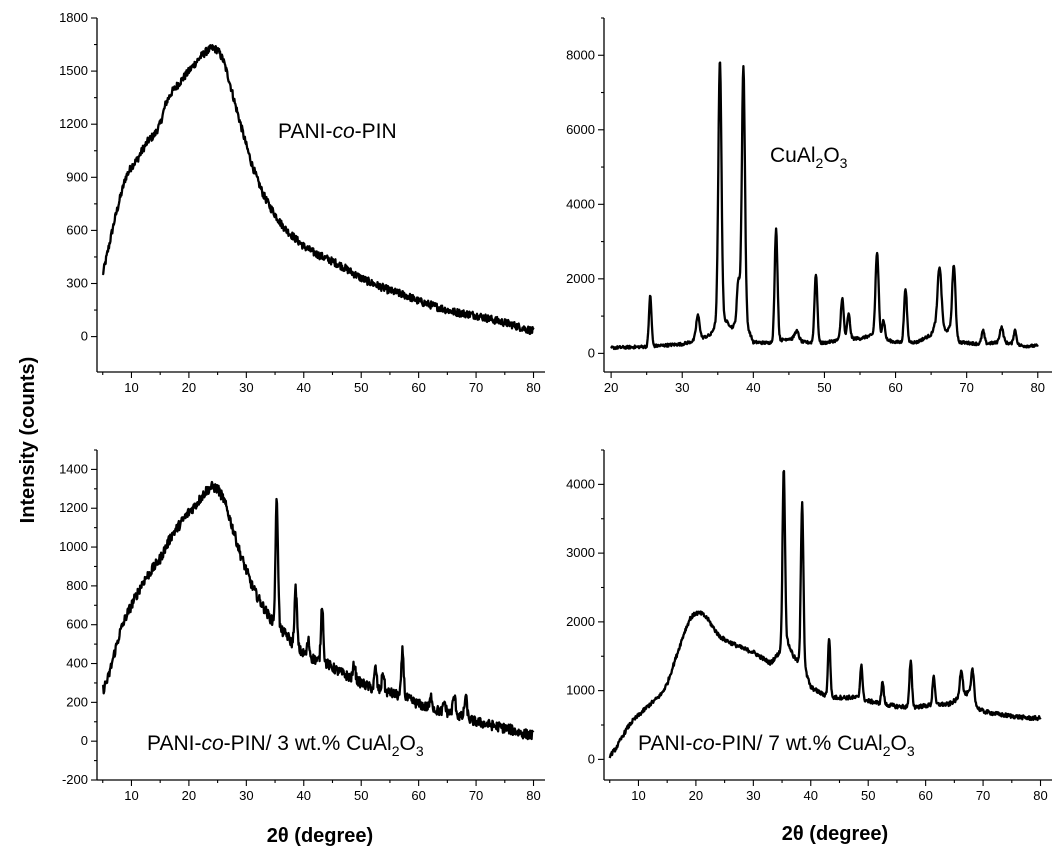 This screenshot has width=1057, height=851. What do you see at coordinates (580, 129) in the screenshot?
I see `y-tick-label: 6000` at bounding box center [580, 129].